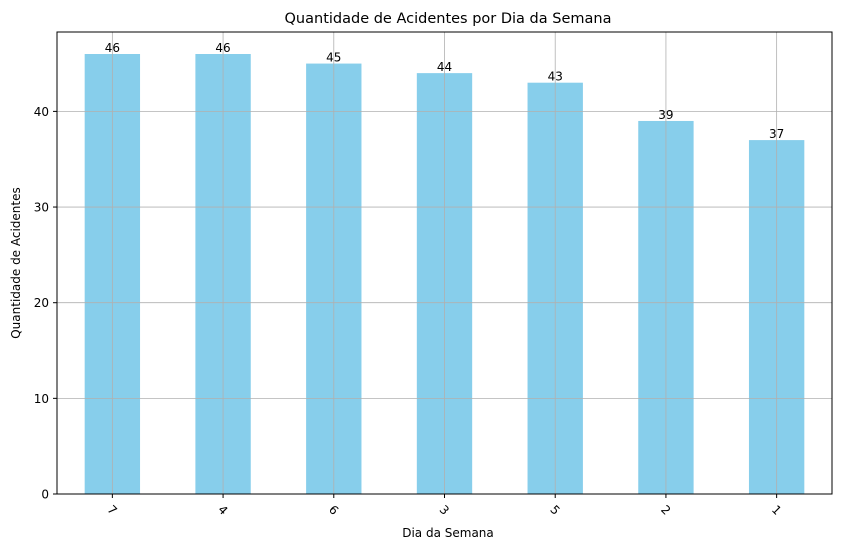 This screenshot has height=553, width=841. I want to click on y-axis-ticks: 0 10 20 30 40, so click(45, 303).